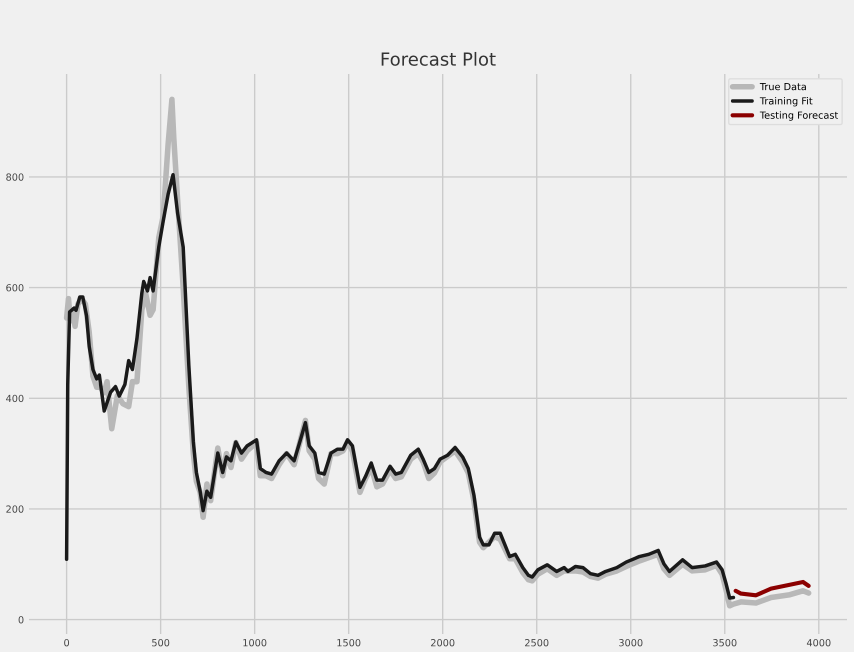 This screenshot has height=652, width=854. What do you see at coordinates (348, 642) in the screenshot?
I see `x-tick-label: 1500` at bounding box center [348, 642].